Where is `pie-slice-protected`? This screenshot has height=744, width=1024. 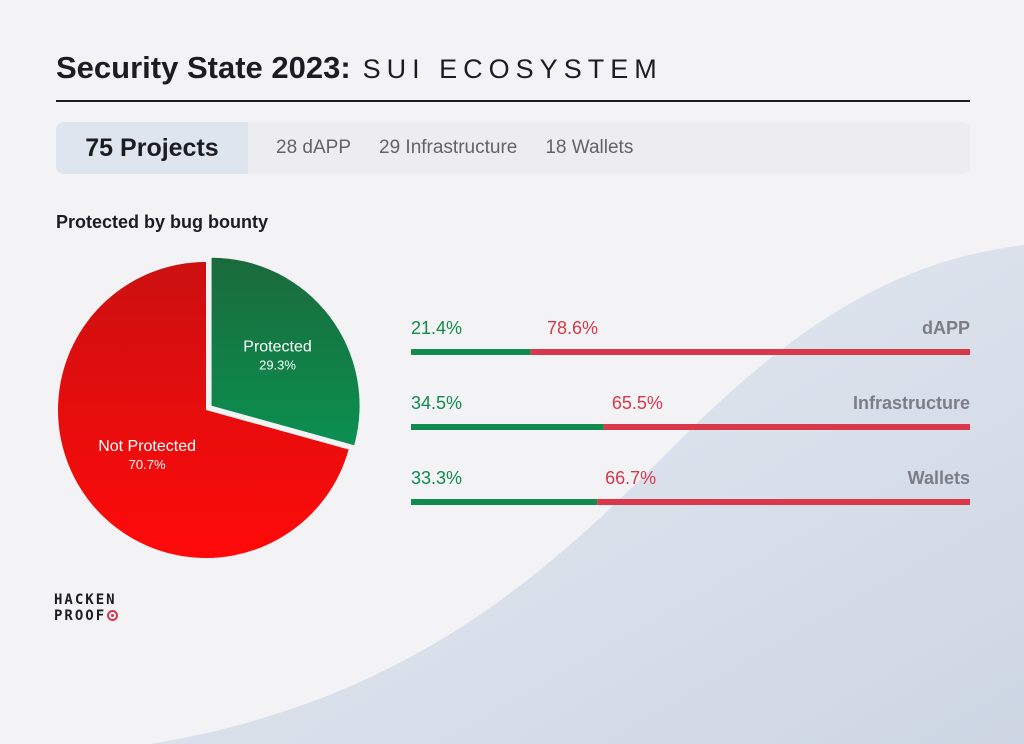 pie-slice-protected is located at coordinates (285, 351).